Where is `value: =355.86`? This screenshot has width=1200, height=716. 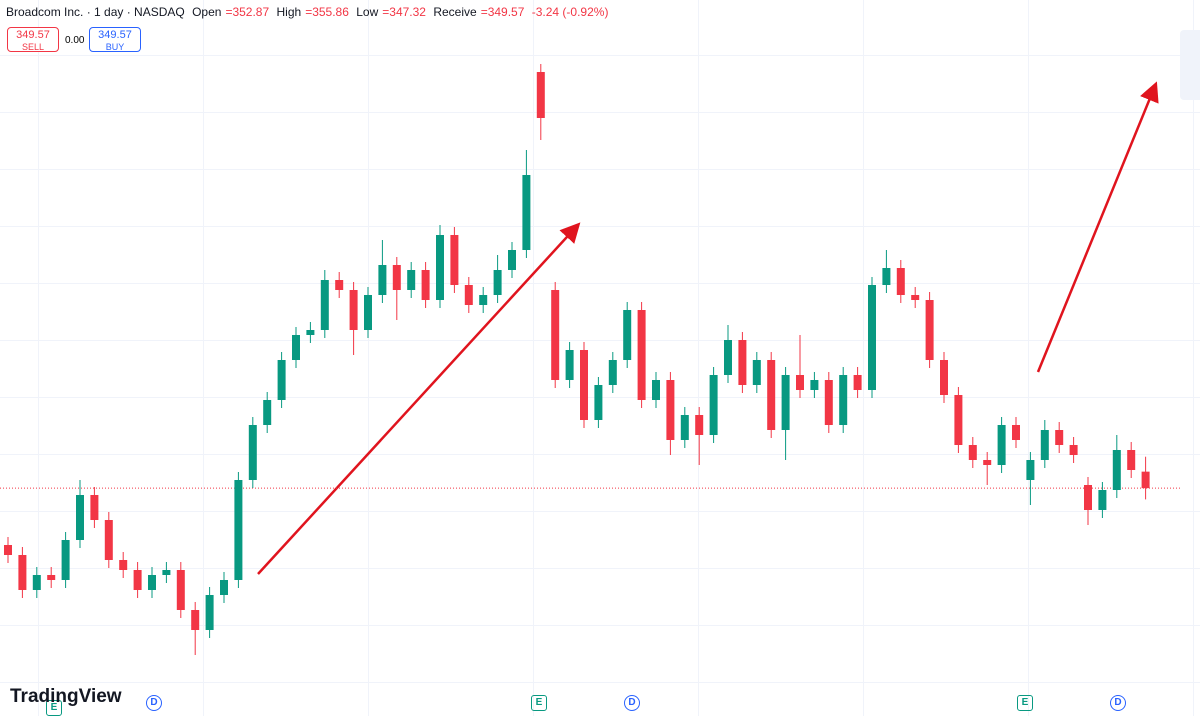
value: =355.86 is located at coordinates (327, 12).